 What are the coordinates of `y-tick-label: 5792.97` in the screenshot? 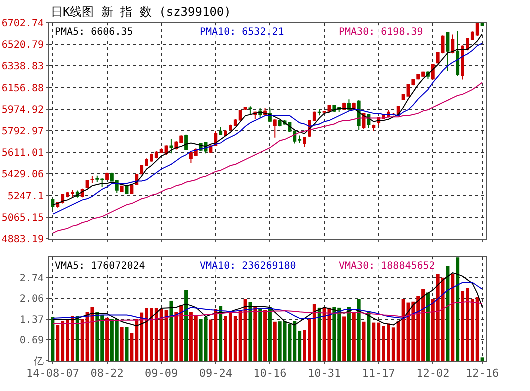 It's located at (23, 132).